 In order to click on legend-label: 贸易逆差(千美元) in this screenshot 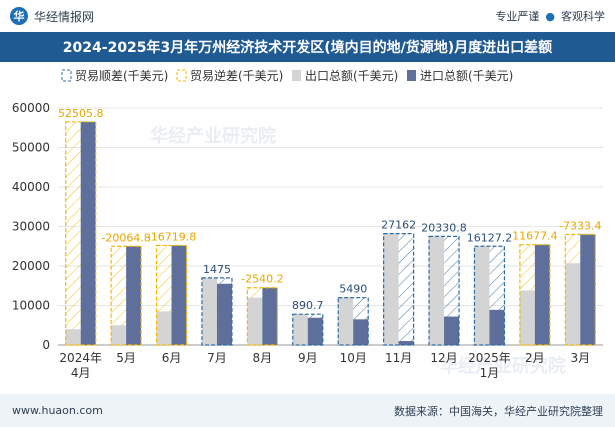, I will do `click(236, 75)`.